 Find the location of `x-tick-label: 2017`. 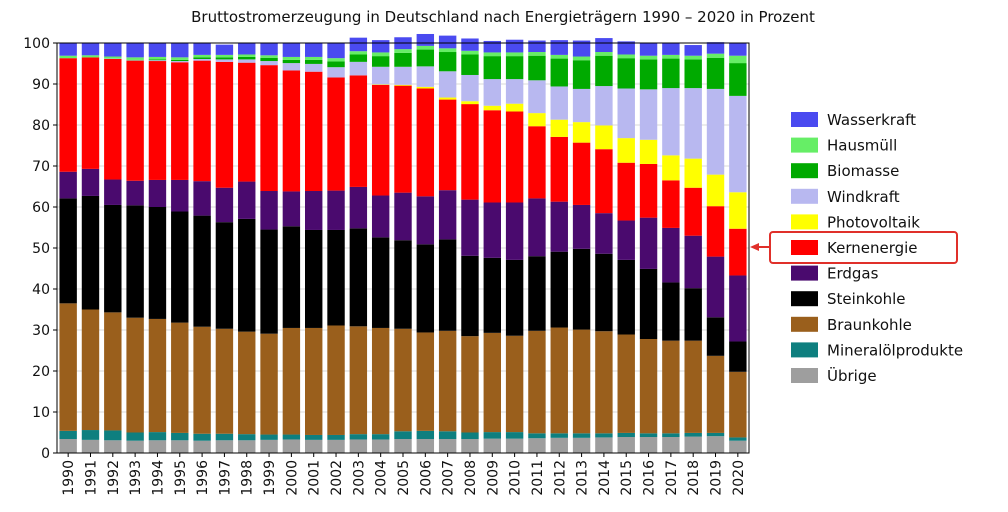

x-tick-label: 2017 is located at coordinates (672, 478).